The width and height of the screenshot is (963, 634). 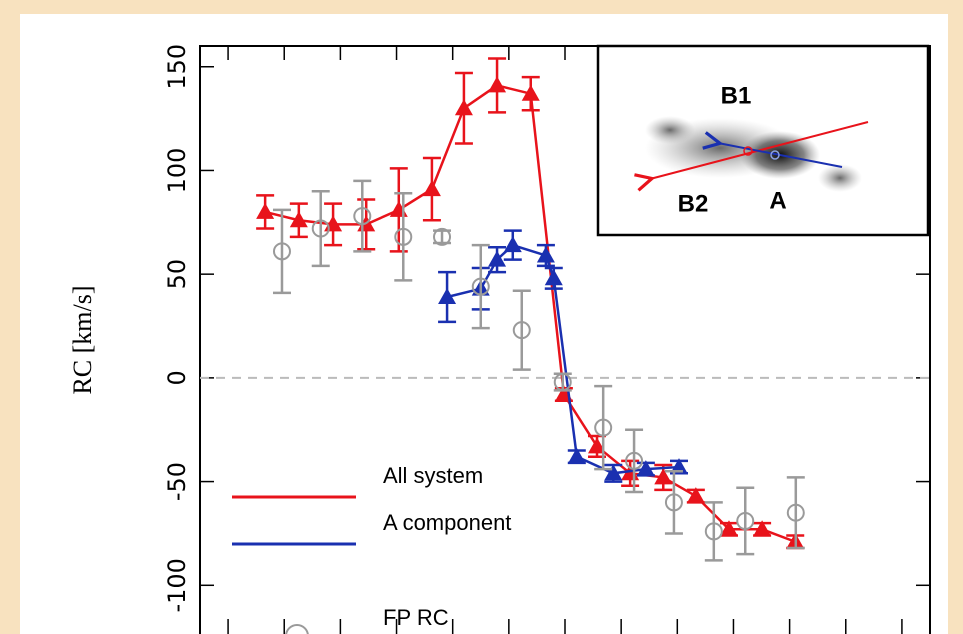 What do you see at coordinates (177, 585) in the screenshot?
I see `y-tick-label: -100` at bounding box center [177, 585].